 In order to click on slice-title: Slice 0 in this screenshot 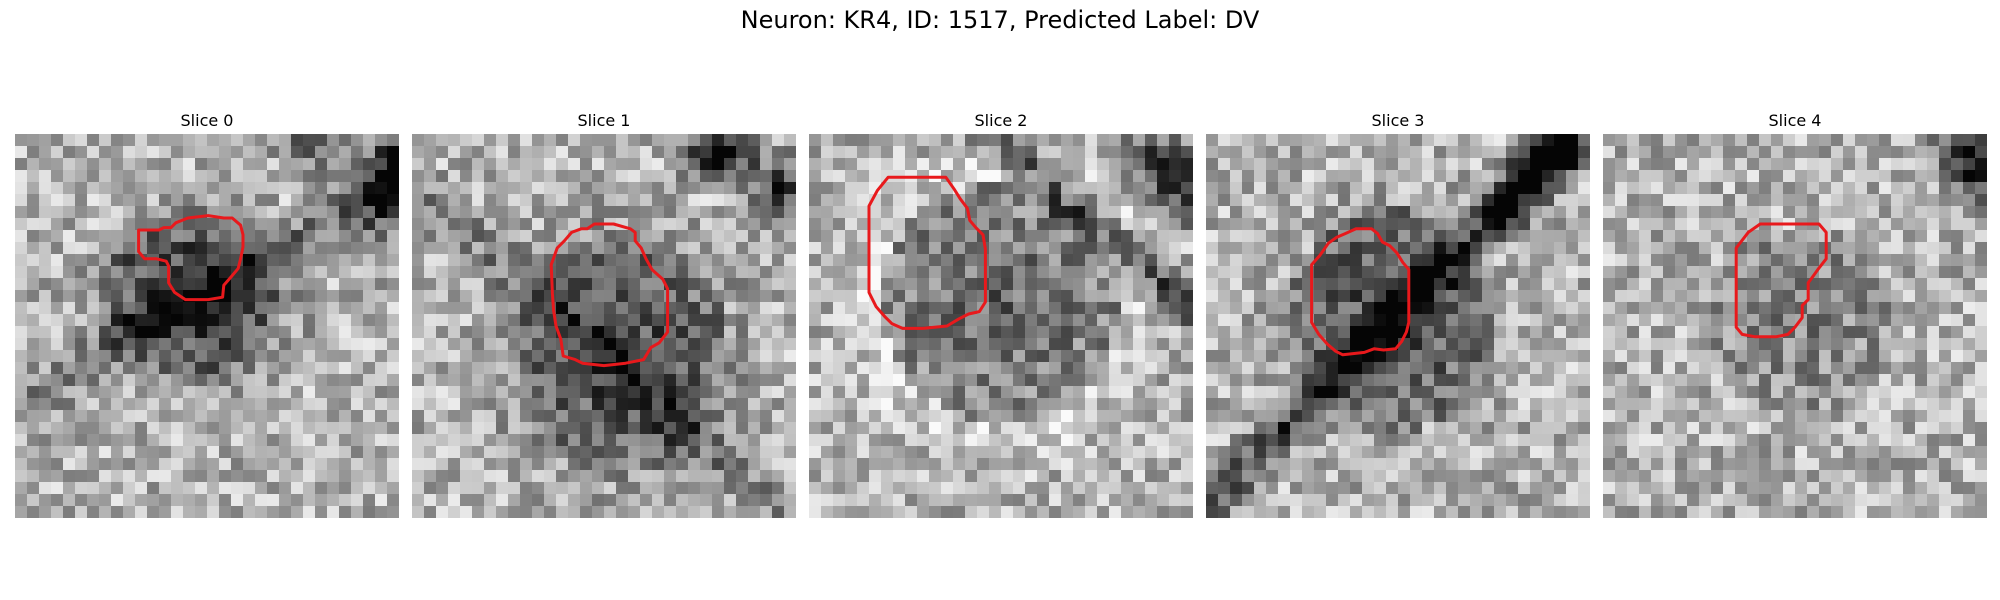, I will do `click(207, 120)`.